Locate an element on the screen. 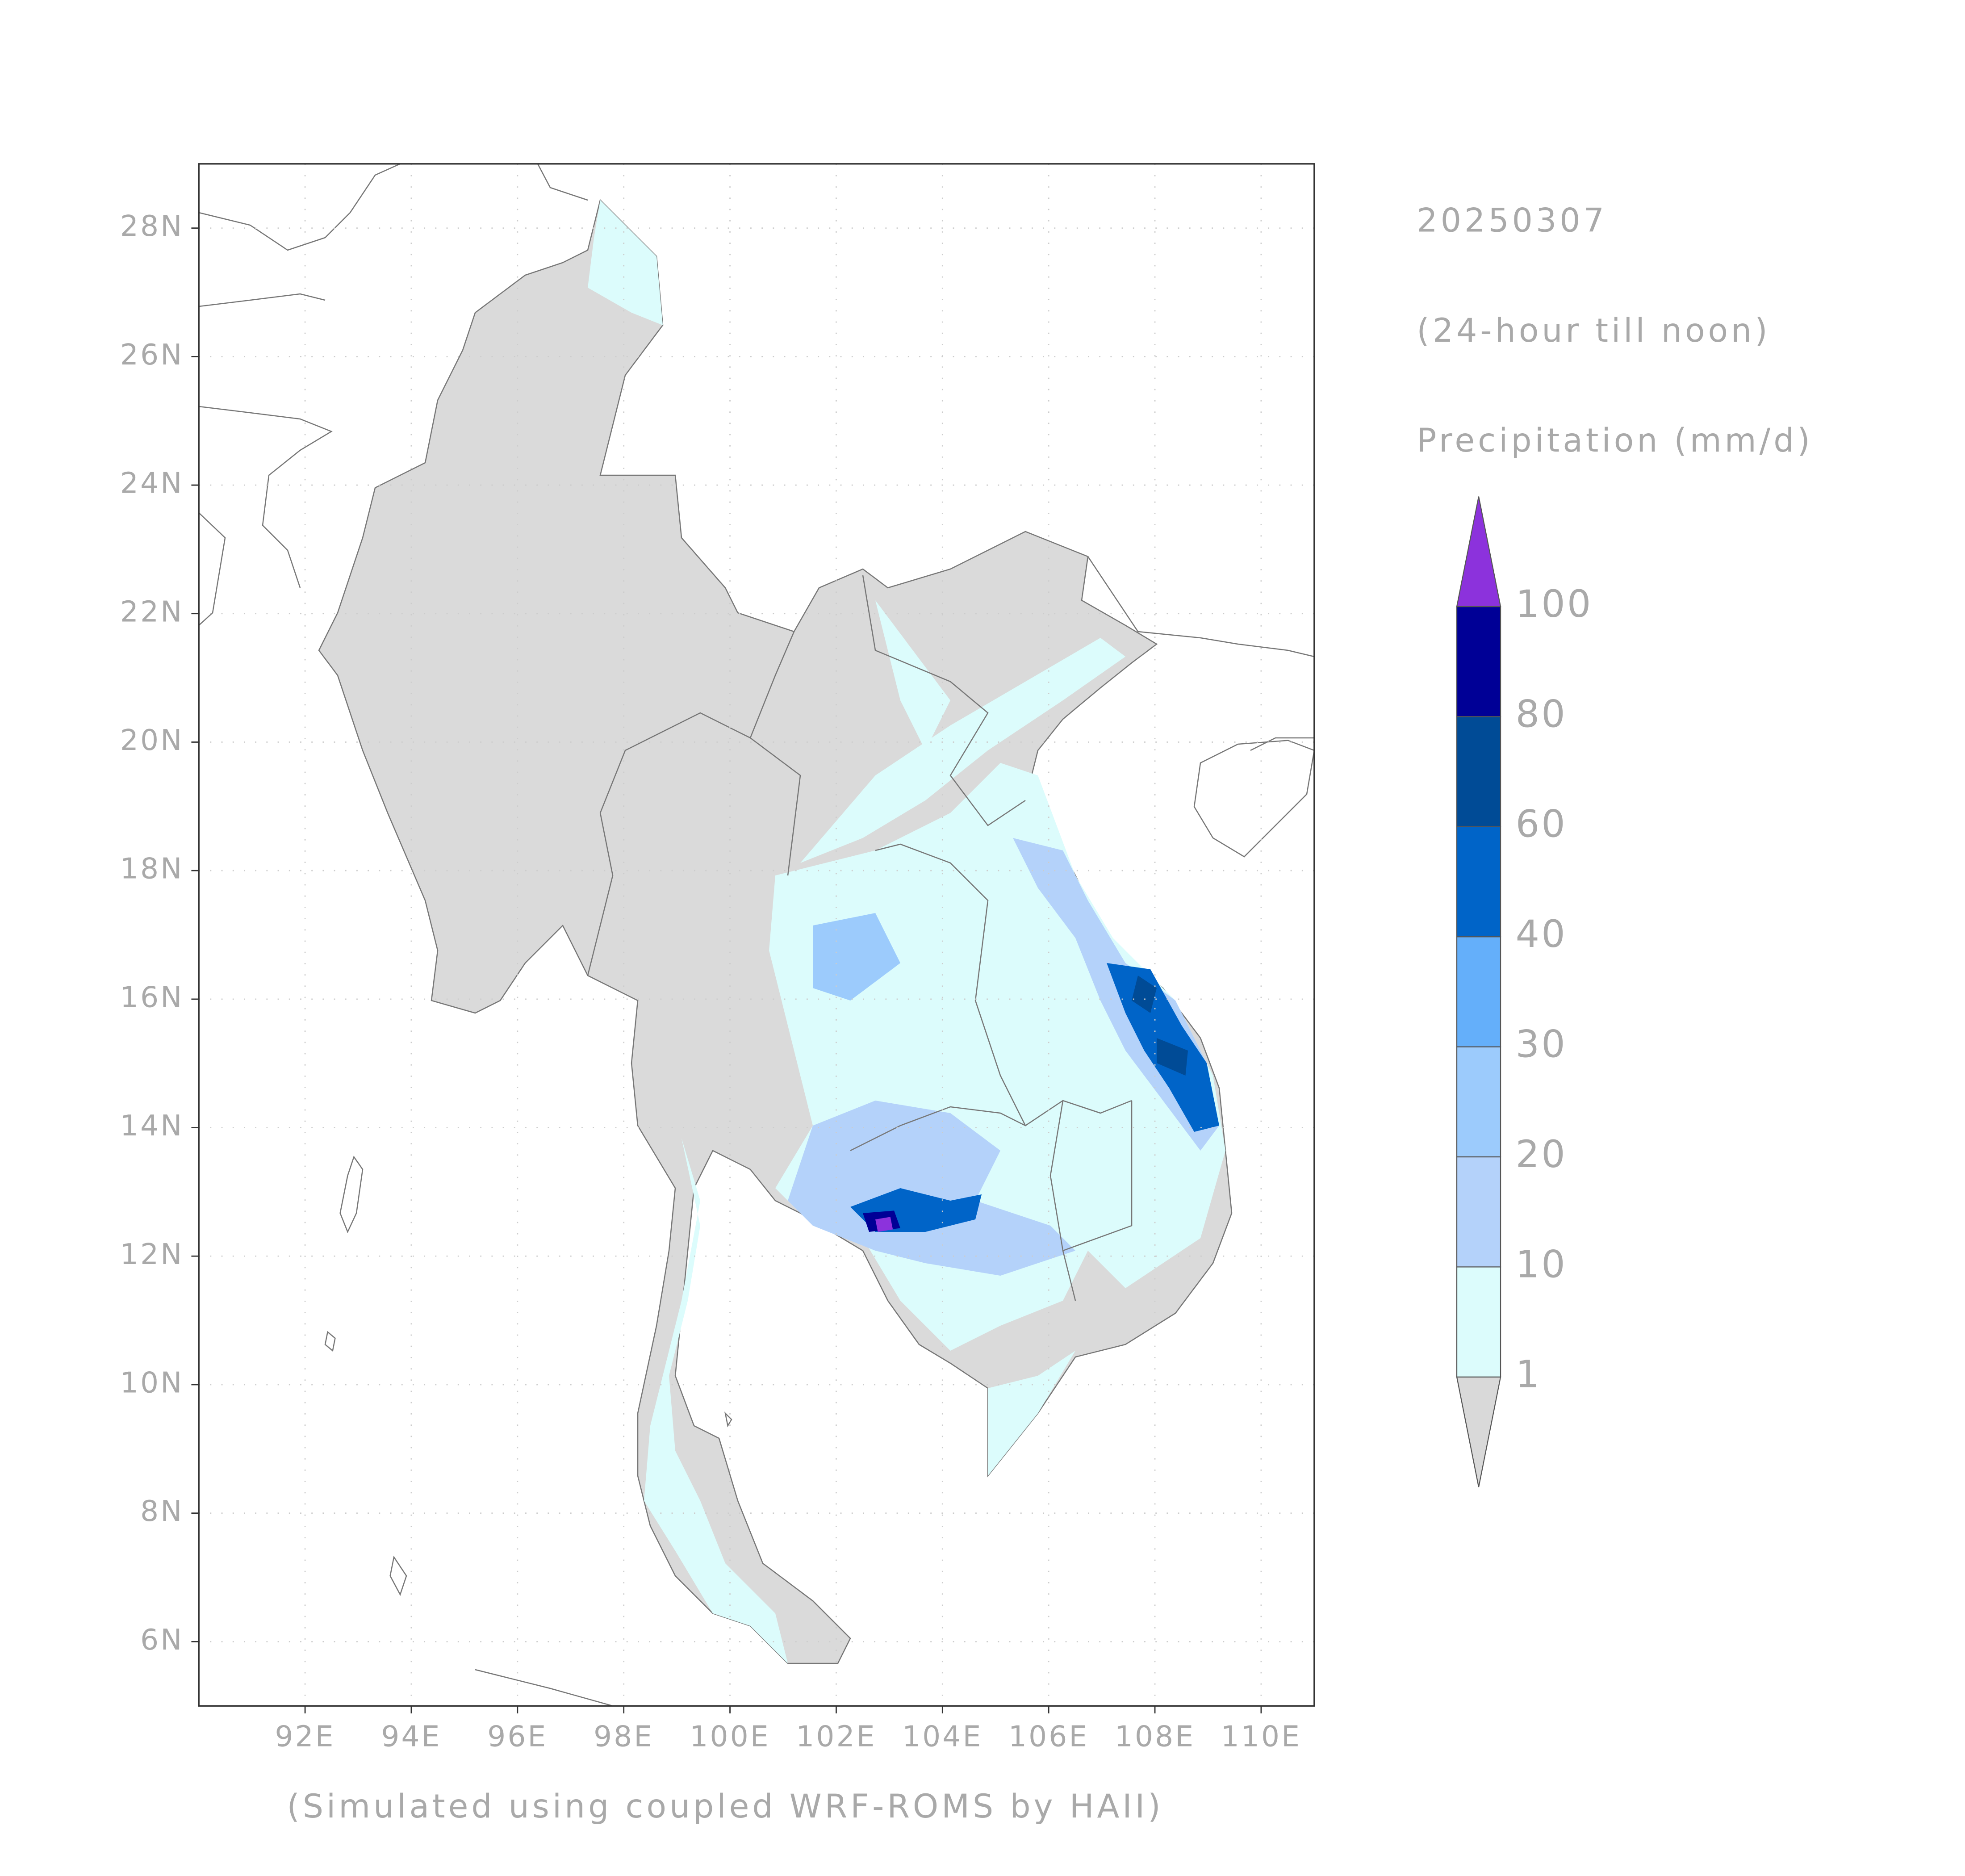 The width and height of the screenshot is (1965, 1876). y-tick-label: 6N is located at coordinates (162, 1640).